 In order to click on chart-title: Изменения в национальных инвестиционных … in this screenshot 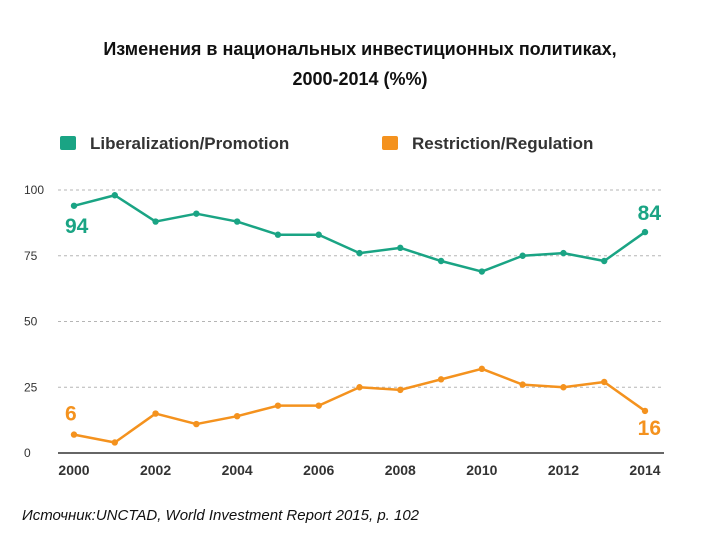, I will do `click(360, 64)`.